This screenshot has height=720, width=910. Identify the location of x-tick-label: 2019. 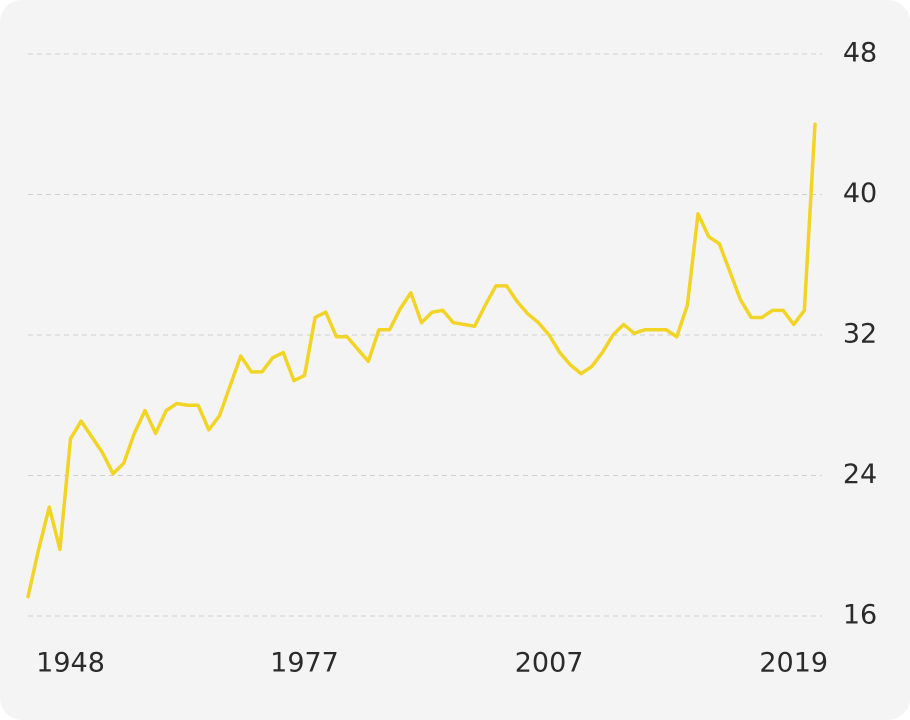
(793, 663).